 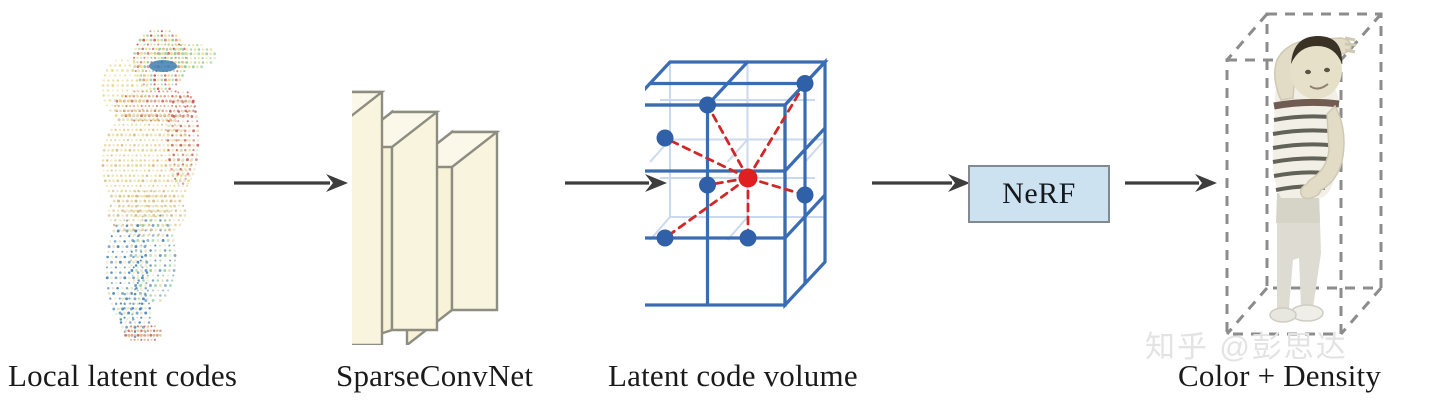 I want to click on arrow-pointcloud-to-convnet, so click(x=293, y=183).